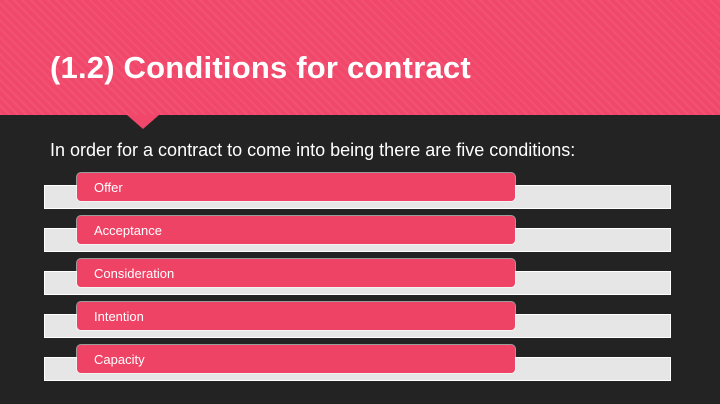 The height and width of the screenshot is (404, 720). I want to click on slide-title: (1.2) Conditions for contract, so click(260, 67).